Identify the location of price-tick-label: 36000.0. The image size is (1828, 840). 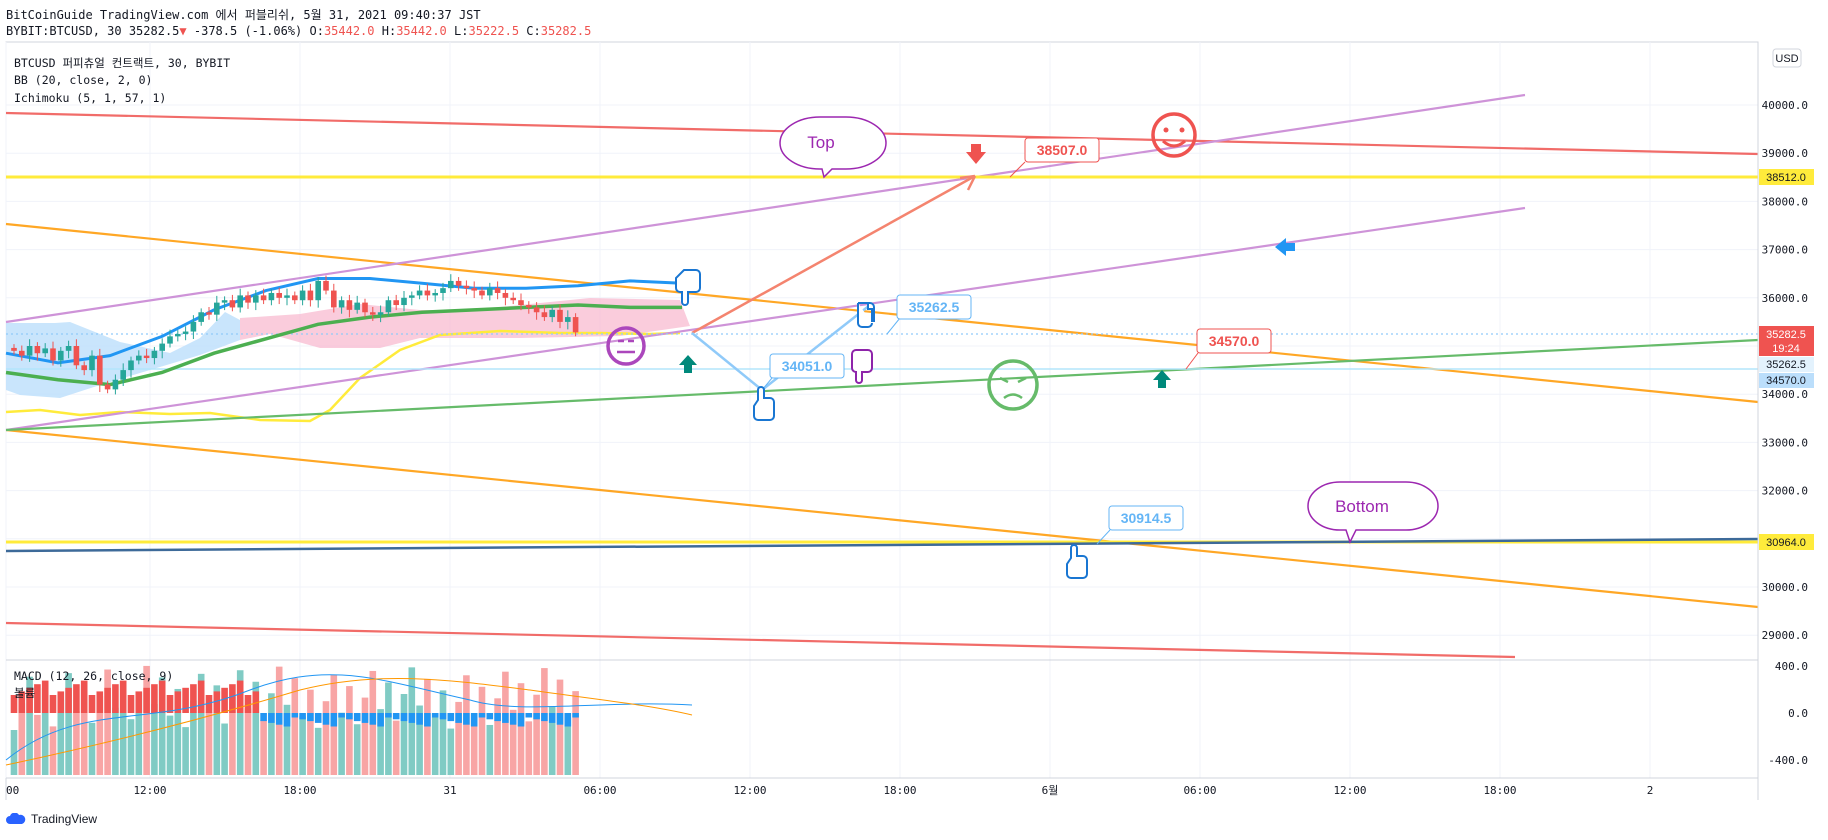
(1785, 298).